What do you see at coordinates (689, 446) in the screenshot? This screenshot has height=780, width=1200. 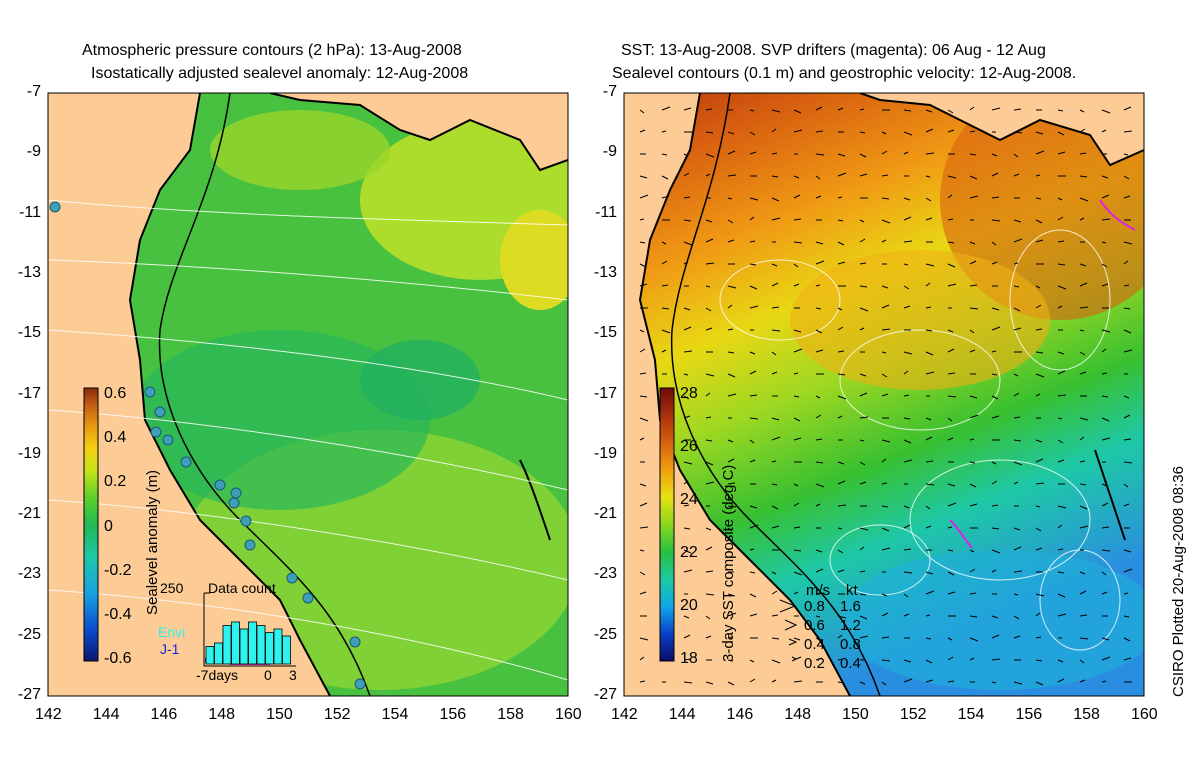 I see `right-colorbar-tick: 26` at bounding box center [689, 446].